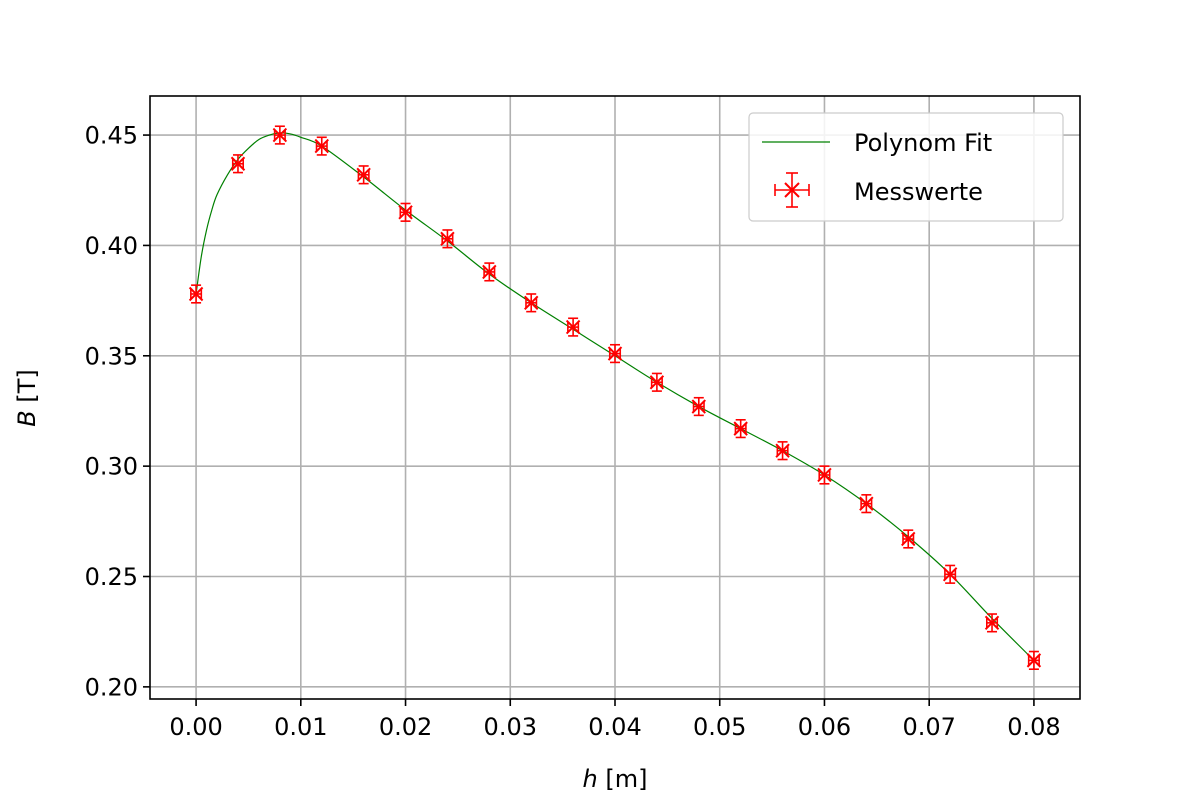 This screenshot has width=1200, height=800. I want to click on legend: Polynom Fit Messwerte, so click(906, 167).